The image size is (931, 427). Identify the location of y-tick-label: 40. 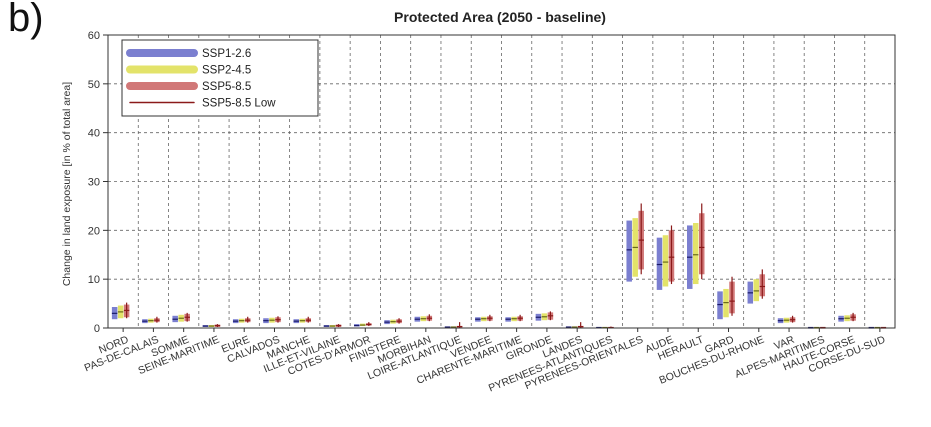
(94, 134).